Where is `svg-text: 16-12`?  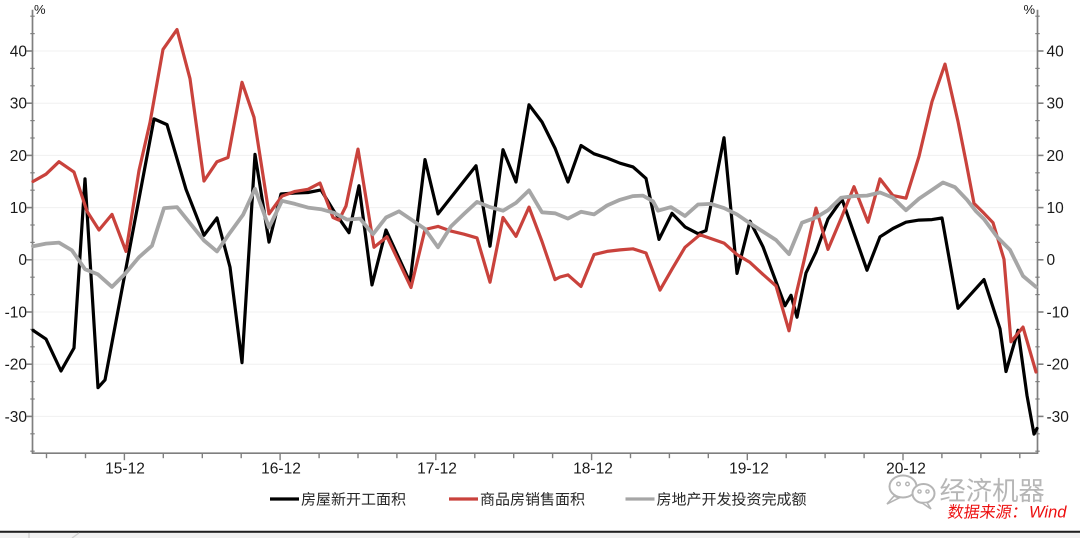
svg-text: 16-12 is located at coordinates (281, 469).